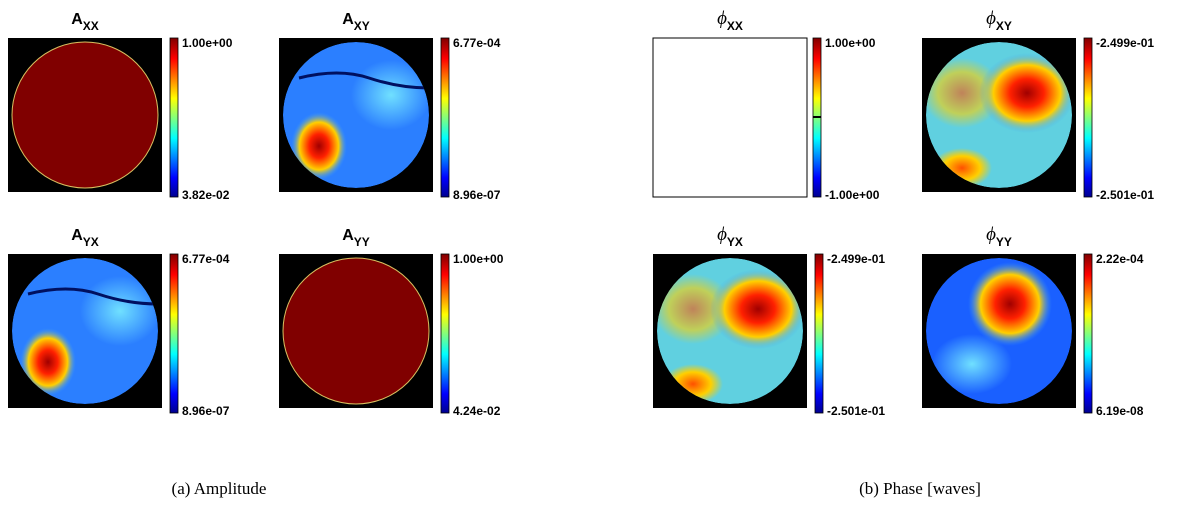  I want to click on panel-title: ϕYY, so click(999, 236).